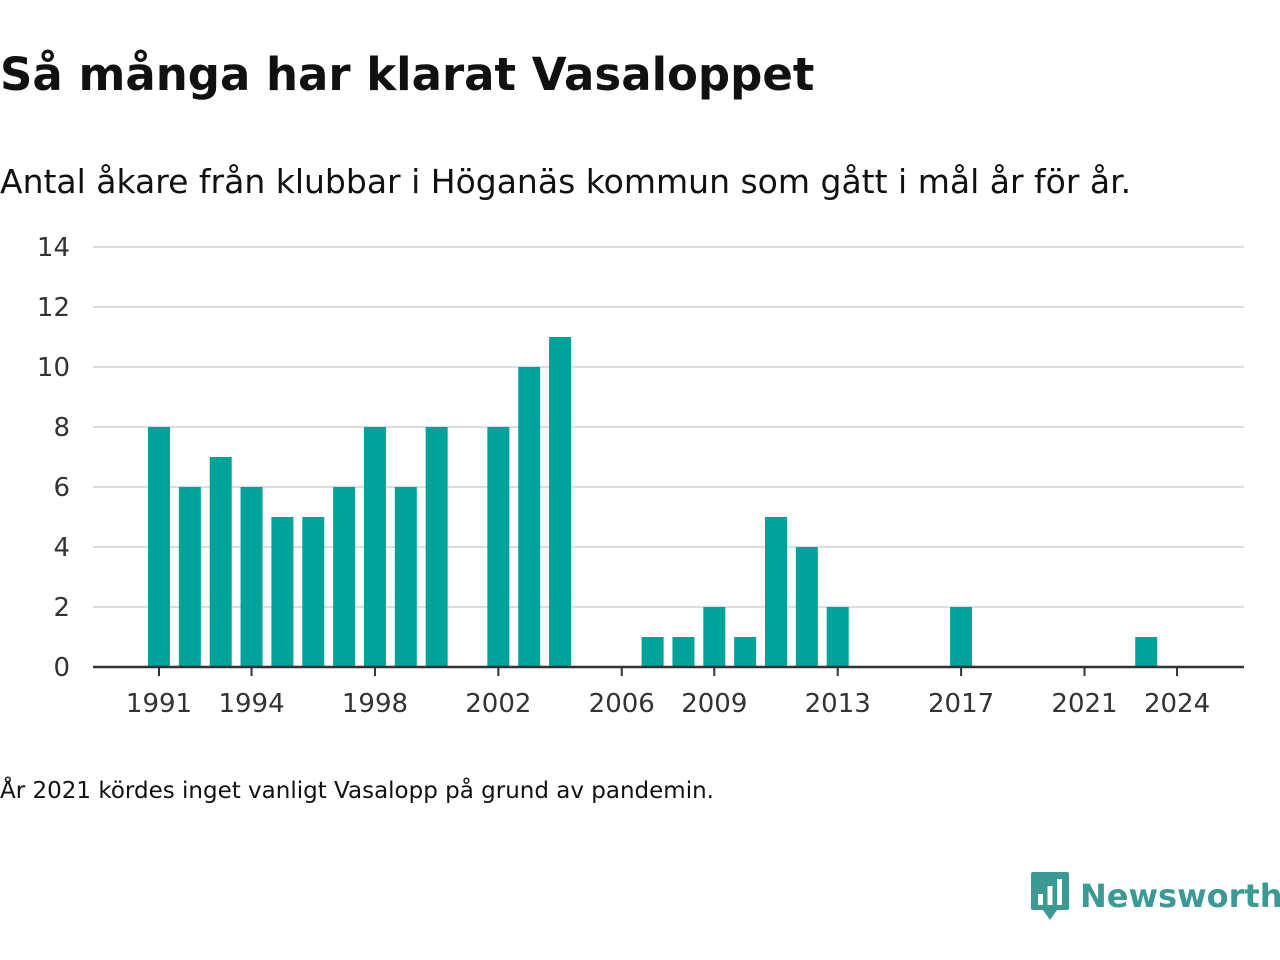 The height and width of the screenshot is (960, 1280). I want to click on bar-1991, so click(159, 547).